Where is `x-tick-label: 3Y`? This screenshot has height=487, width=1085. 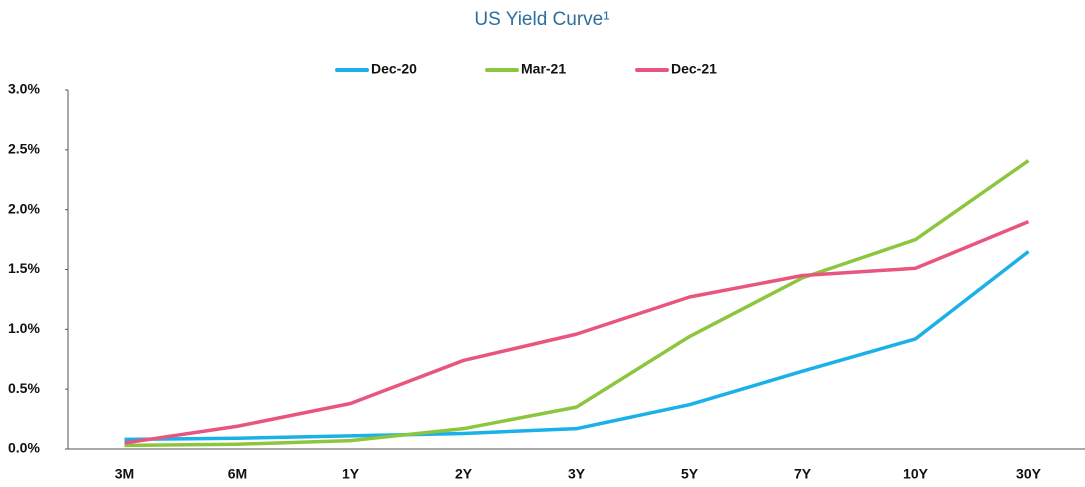 x-tick-label: 3Y is located at coordinates (577, 474).